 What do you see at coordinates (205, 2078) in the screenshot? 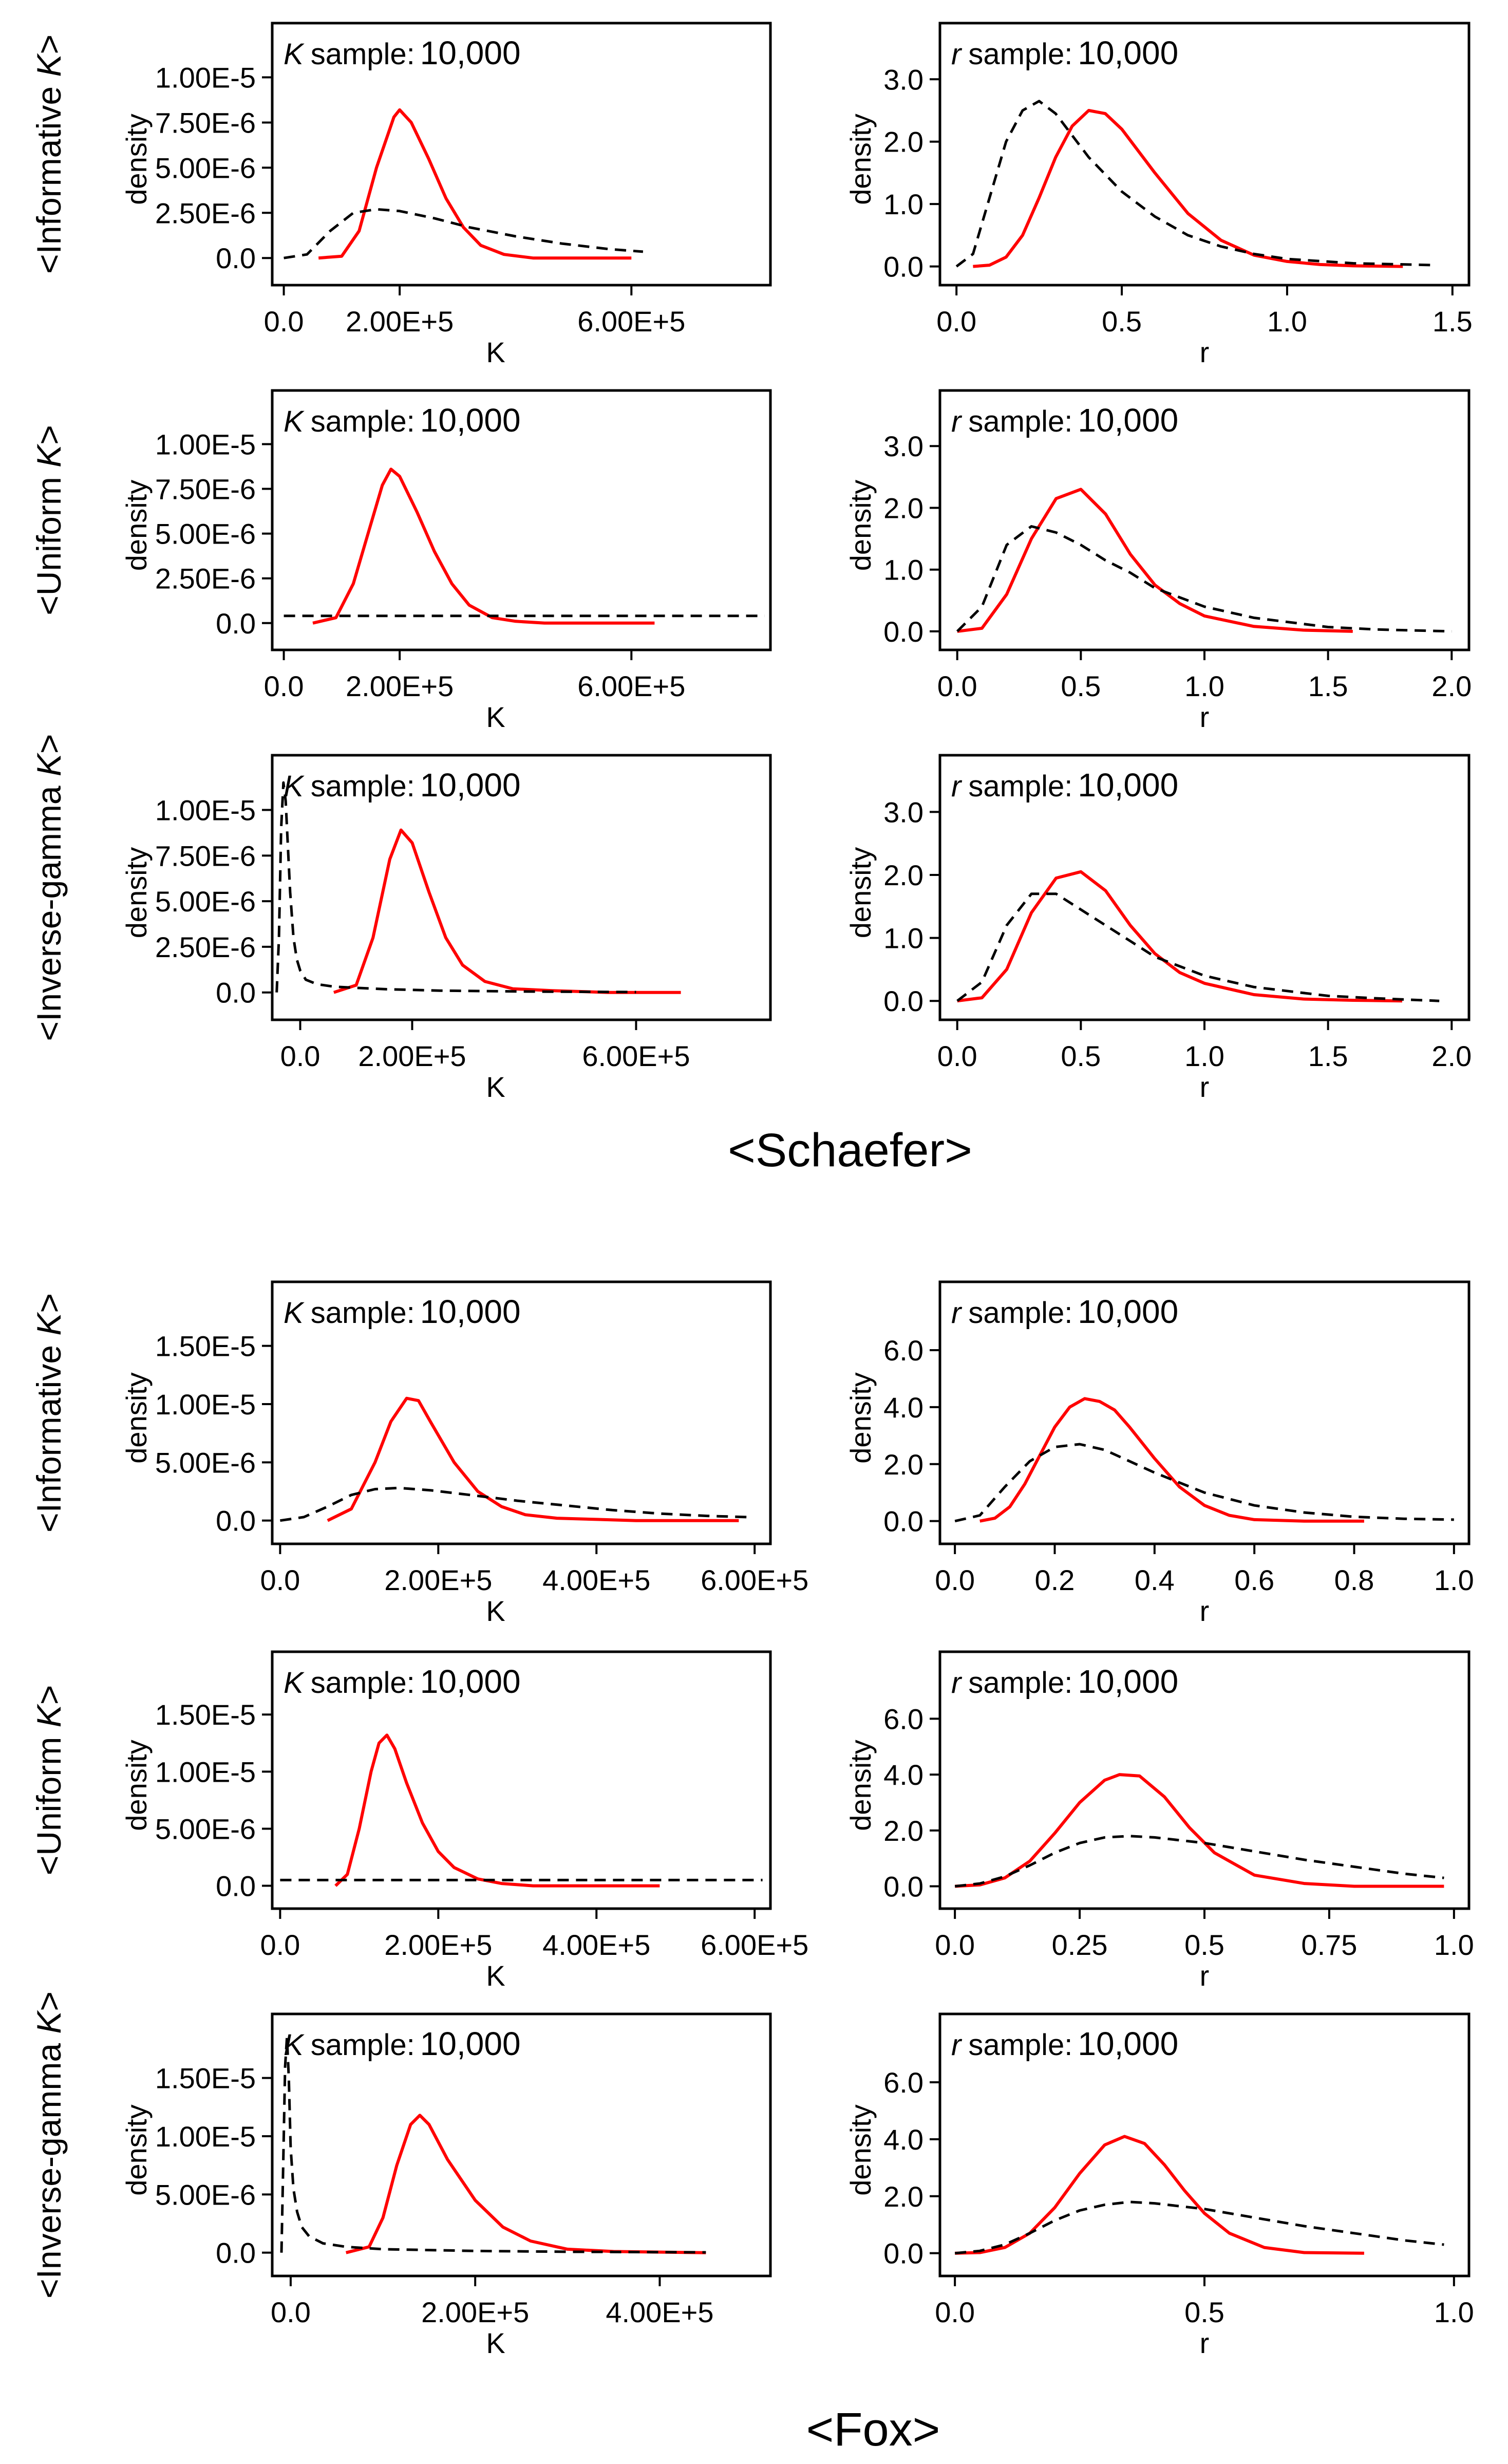
I see `y-tick-label: 1.50E-5` at bounding box center [205, 2078].